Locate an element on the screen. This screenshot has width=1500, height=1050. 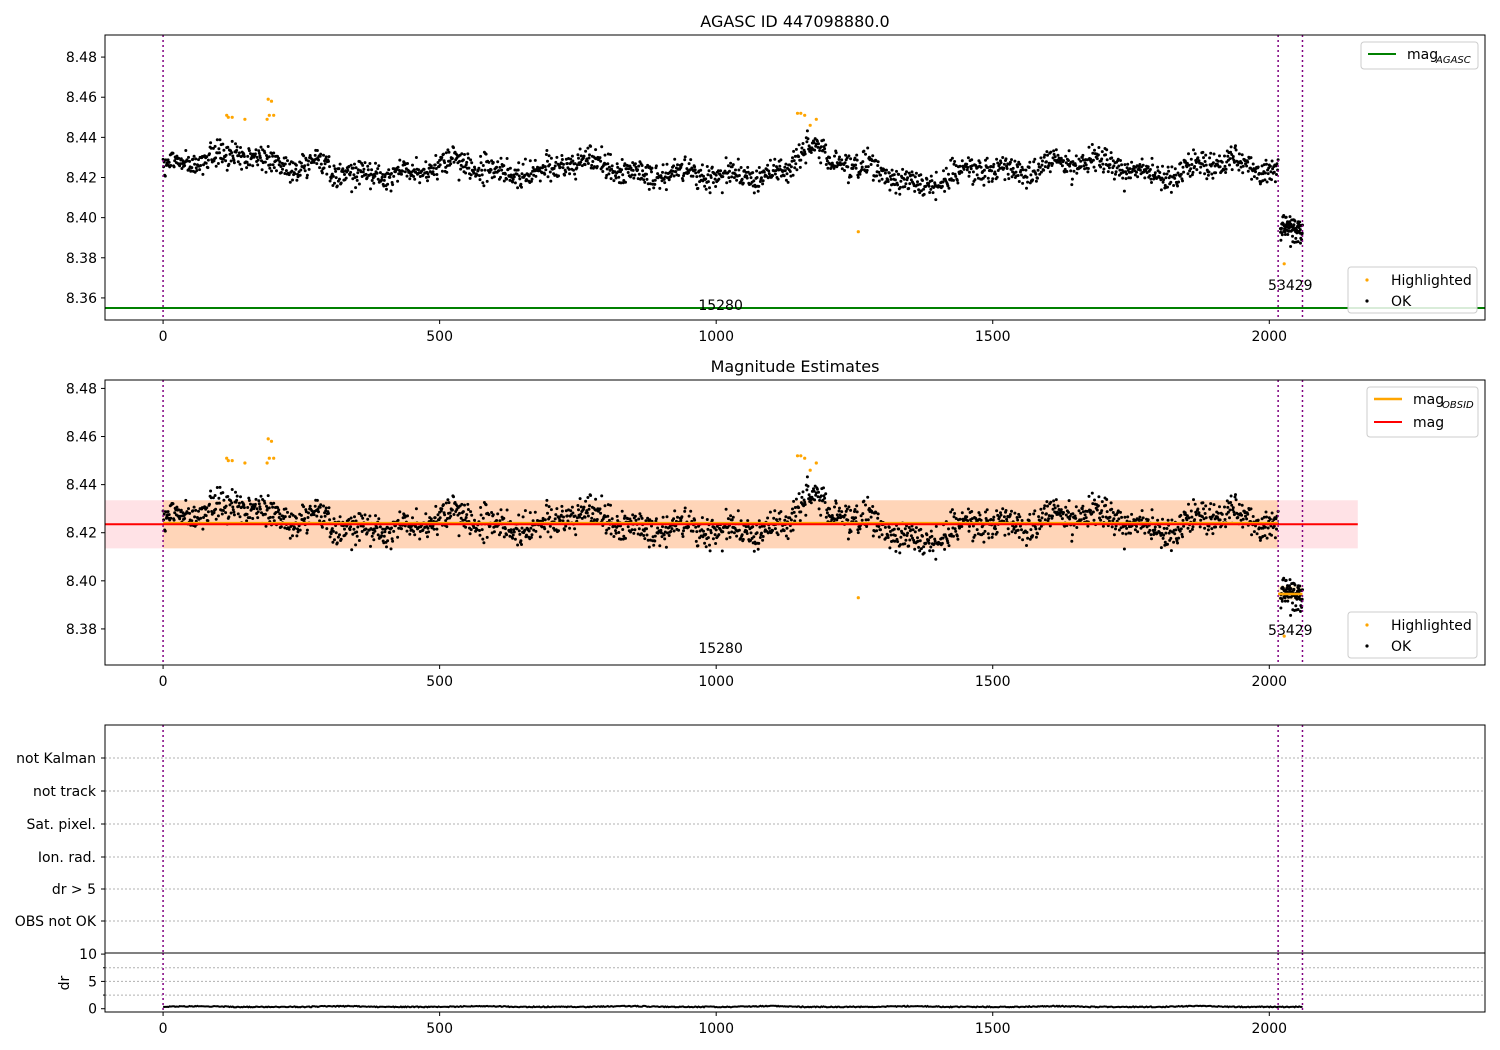
magnitude-x-tick-label: 500 is located at coordinates (439, 682).